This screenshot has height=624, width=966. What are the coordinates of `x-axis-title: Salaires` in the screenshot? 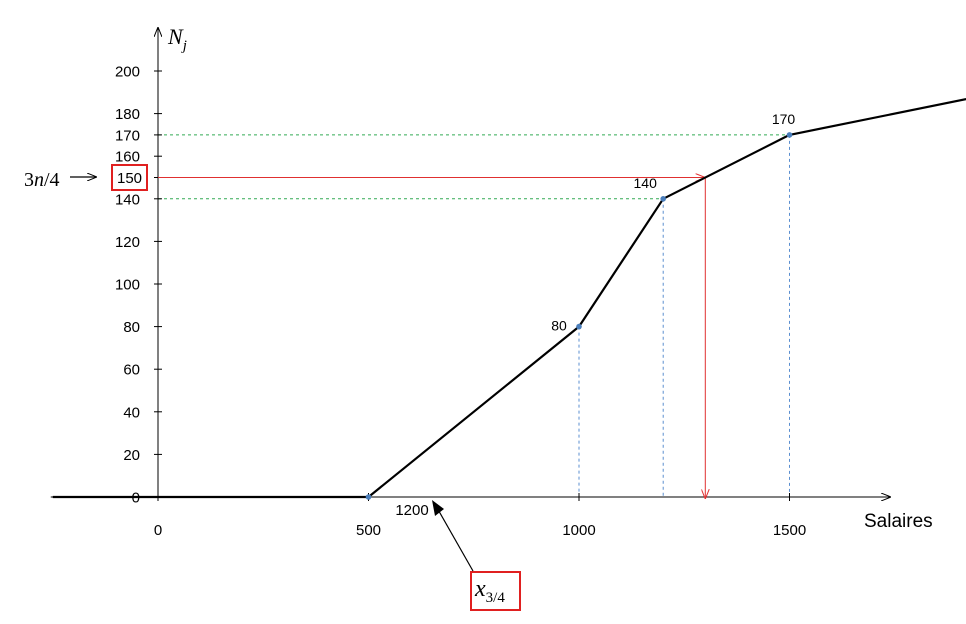 It's located at (898, 521).